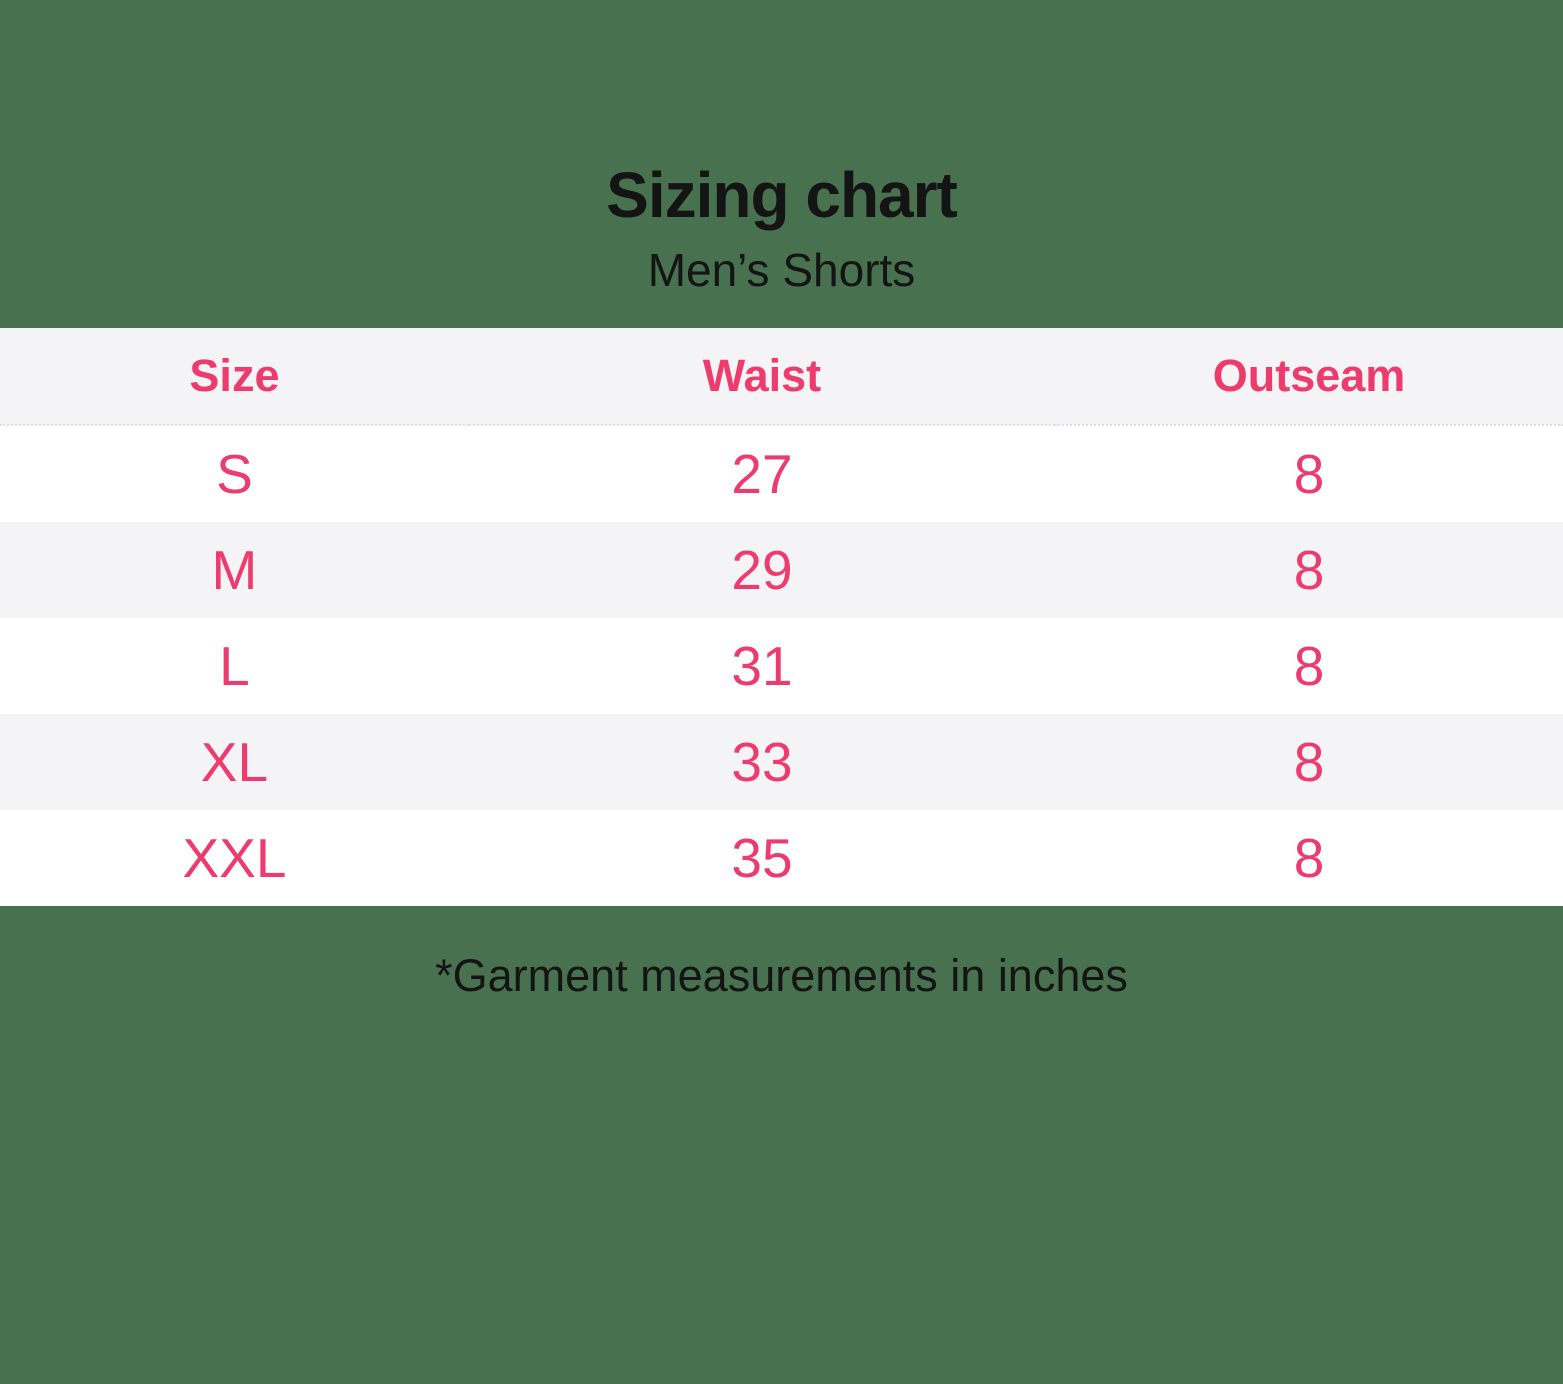 The width and height of the screenshot is (1563, 1384). I want to click on table-row-m: M 29 8, so click(781, 570).